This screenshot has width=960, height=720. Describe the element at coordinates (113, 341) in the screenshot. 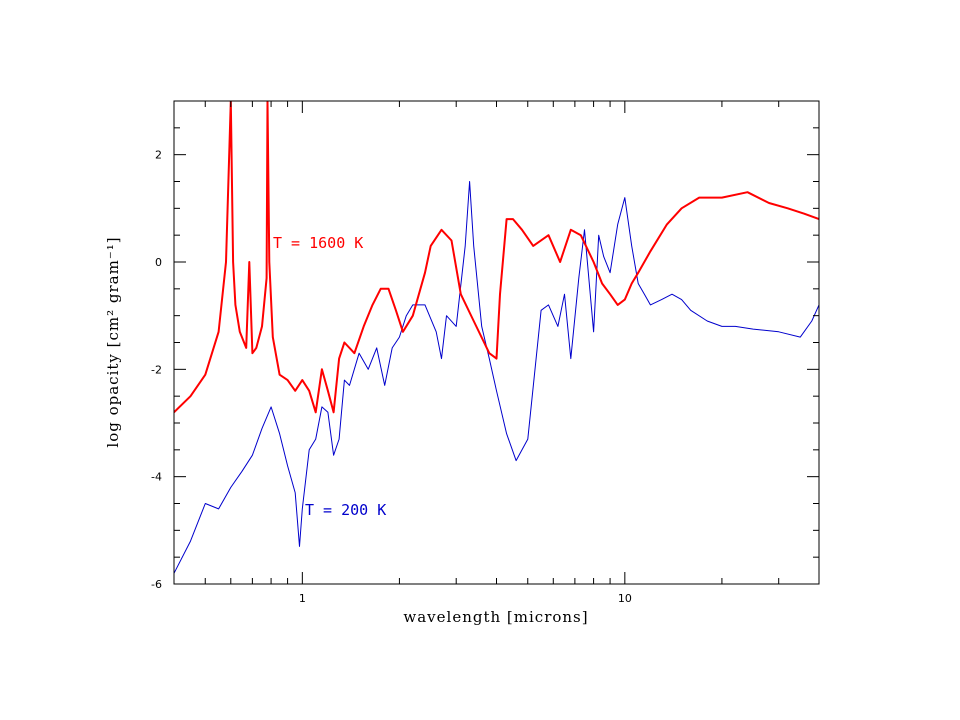

I see `y-axis-label: log opacity [cm² gram⁻¹]` at that location.